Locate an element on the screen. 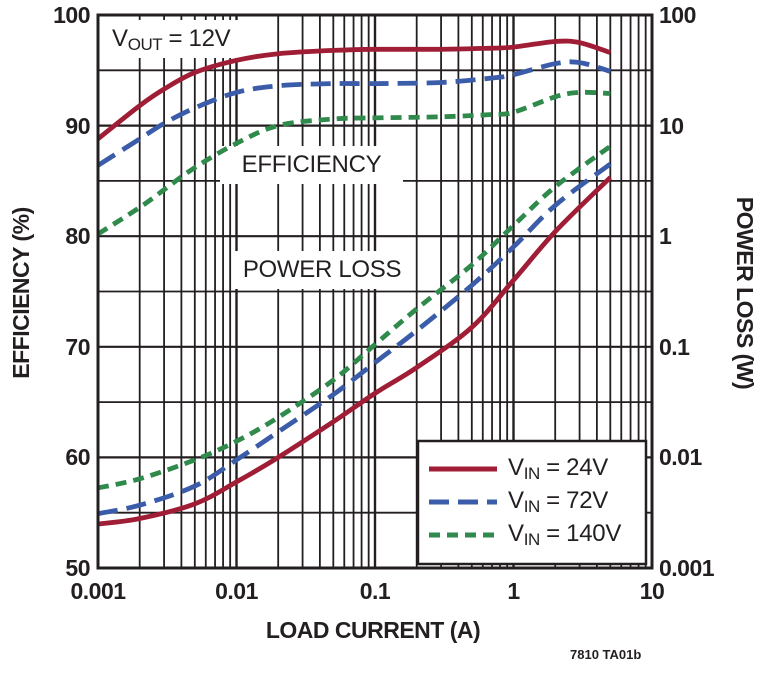 This screenshot has height=673, width=767. power-loss-annotation-box is located at coordinates (322, 270).